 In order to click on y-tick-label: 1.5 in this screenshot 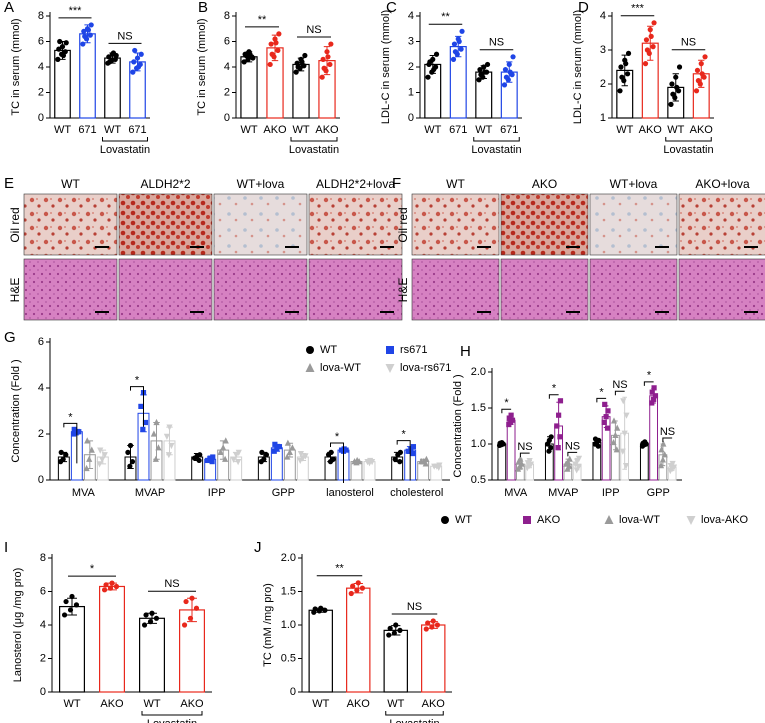, I will do `click(478, 408)`.